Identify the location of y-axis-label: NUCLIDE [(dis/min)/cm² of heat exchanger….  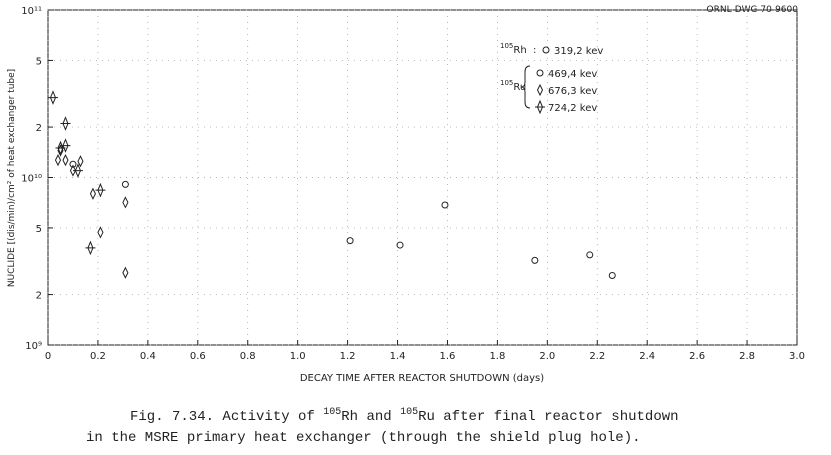
(12, 178).